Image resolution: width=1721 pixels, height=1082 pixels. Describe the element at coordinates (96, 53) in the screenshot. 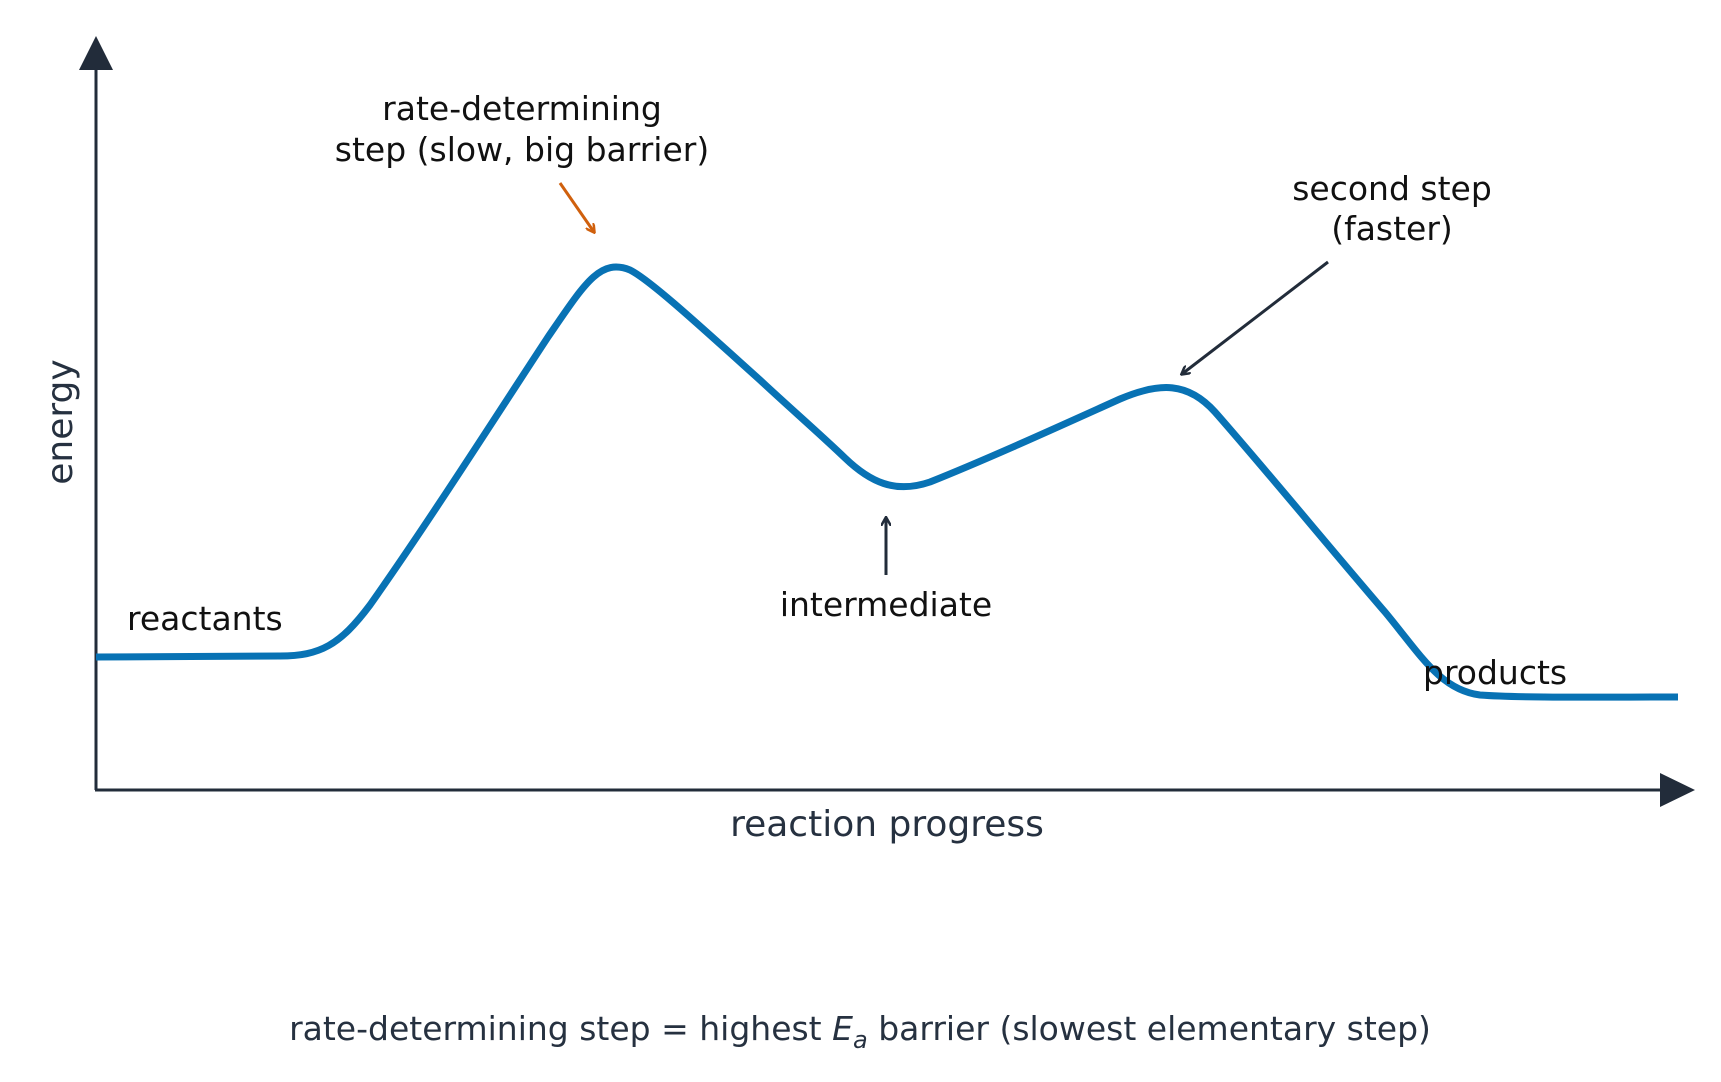

I see `y-axis-arrowhead` at that location.